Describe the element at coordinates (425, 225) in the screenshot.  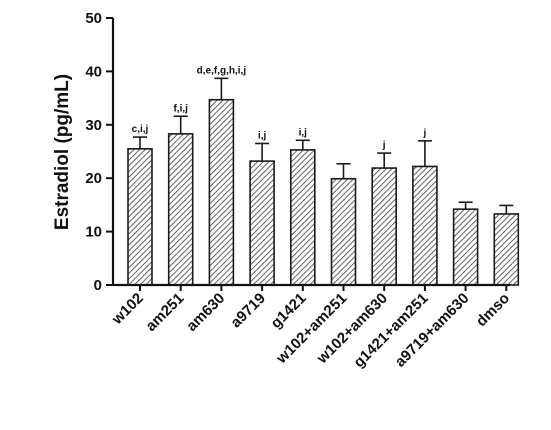
I see `bar-g1421+am251` at that location.